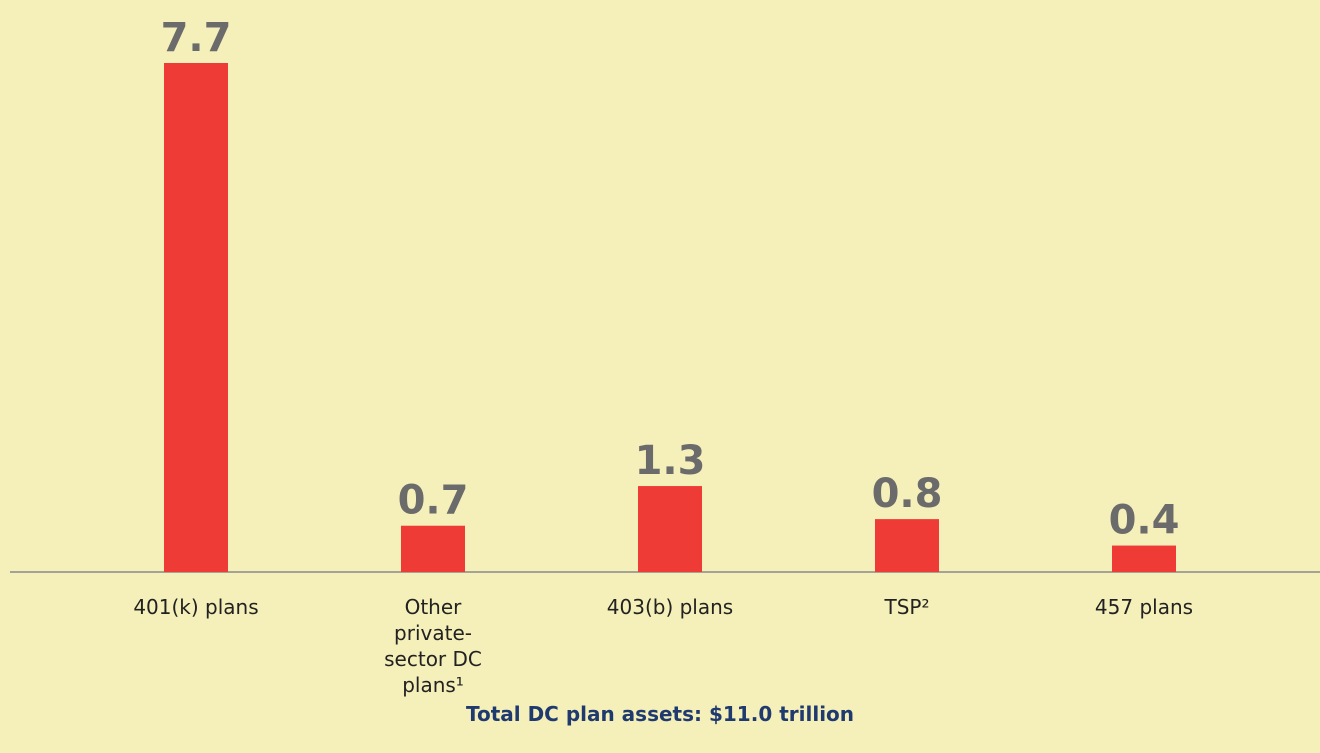  What do you see at coordinates (433, 646) in the screenshot?
I see `x-tick-label: Other private-sector DC plans¹` at bounding box center [433, 646].